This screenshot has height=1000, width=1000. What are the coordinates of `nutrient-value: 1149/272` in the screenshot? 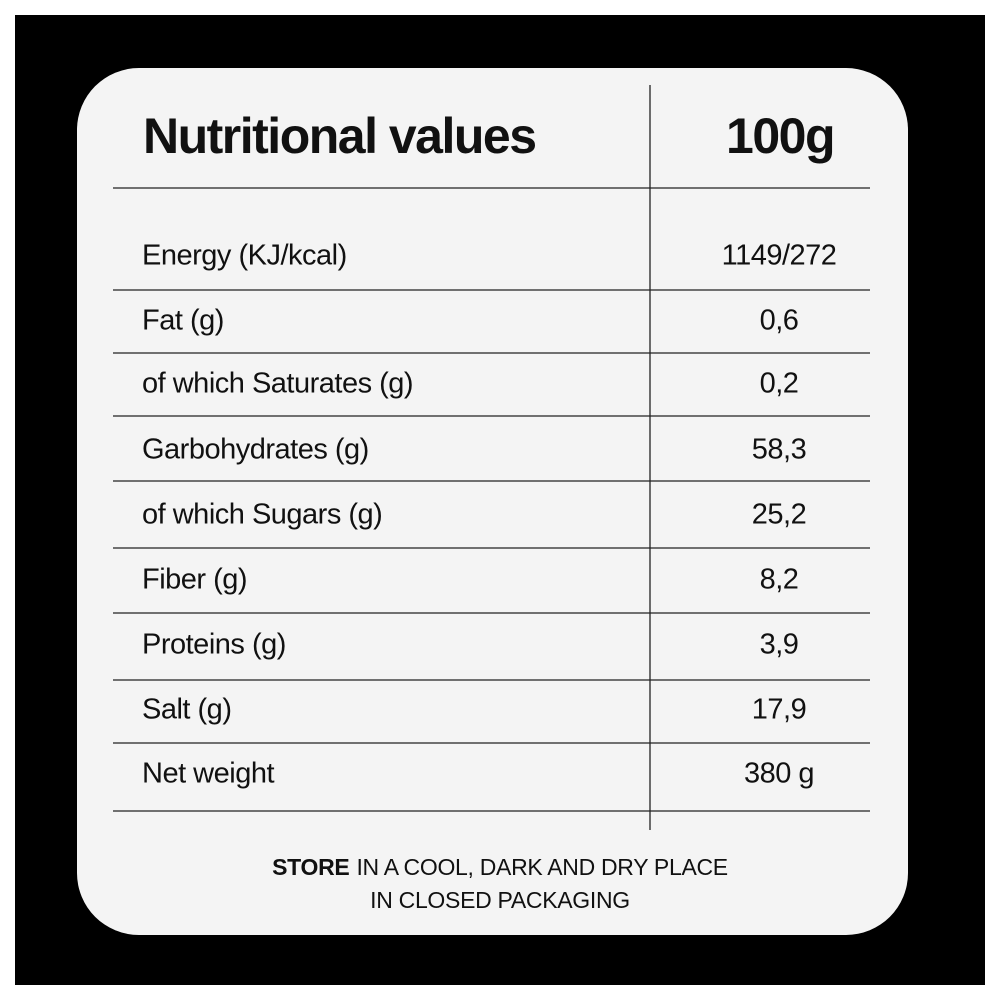 It's located at (779, 256).